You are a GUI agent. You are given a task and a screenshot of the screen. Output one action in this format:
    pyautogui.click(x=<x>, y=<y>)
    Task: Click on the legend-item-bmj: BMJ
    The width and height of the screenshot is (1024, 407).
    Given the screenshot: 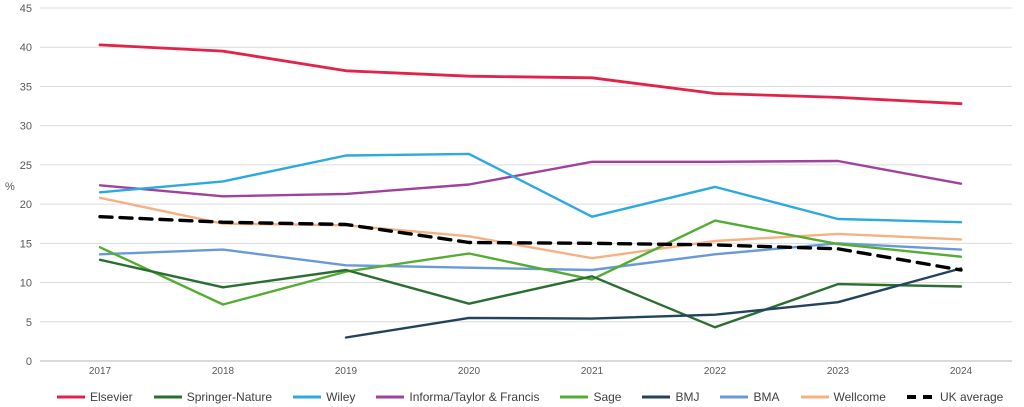 What is the action you would take?
    pyautogui.click(x=670, y=397)
    